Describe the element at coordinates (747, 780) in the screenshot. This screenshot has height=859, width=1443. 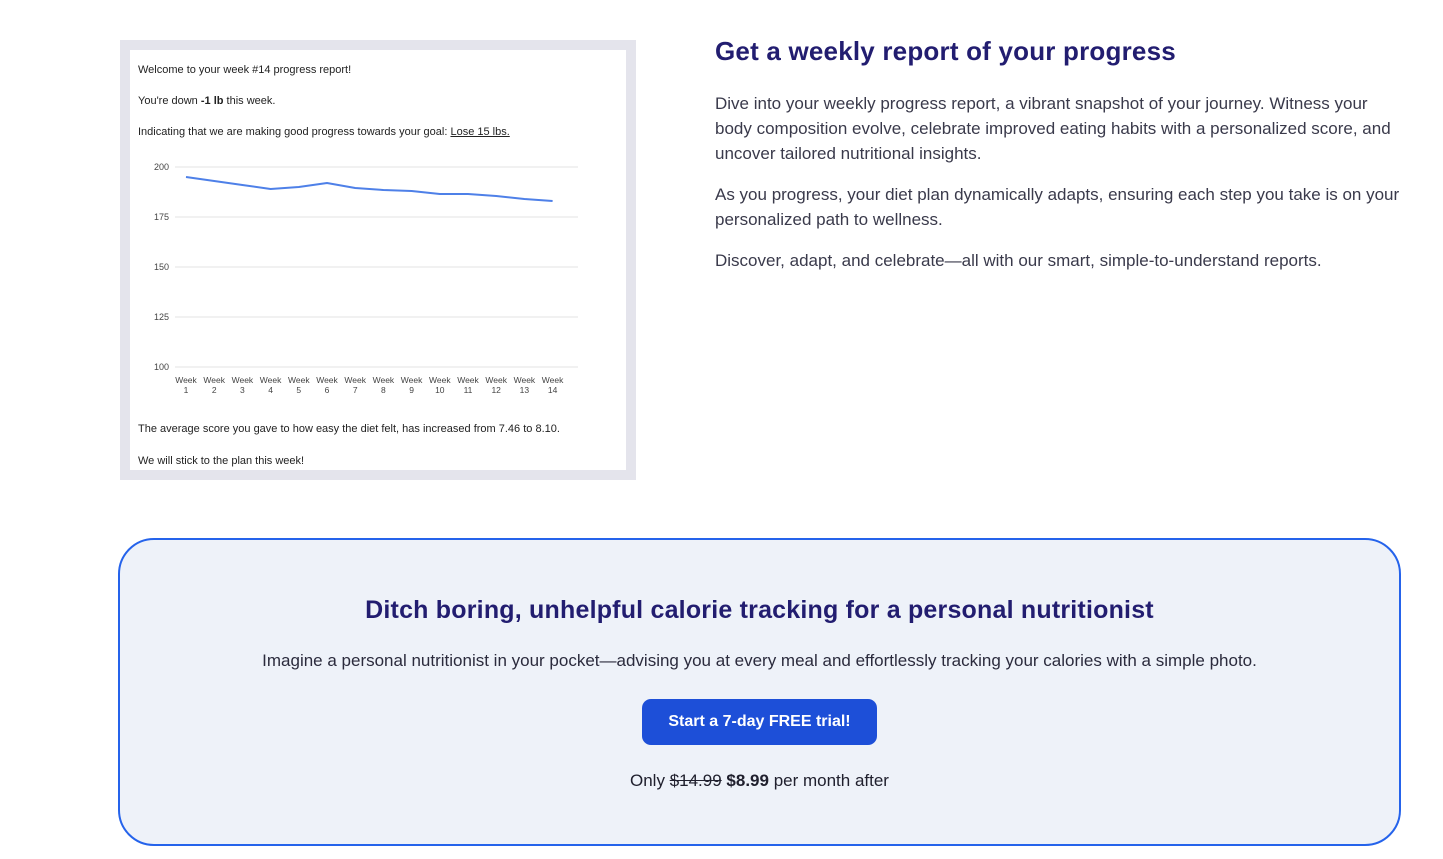
I see `new-price: $8.99` at that location.